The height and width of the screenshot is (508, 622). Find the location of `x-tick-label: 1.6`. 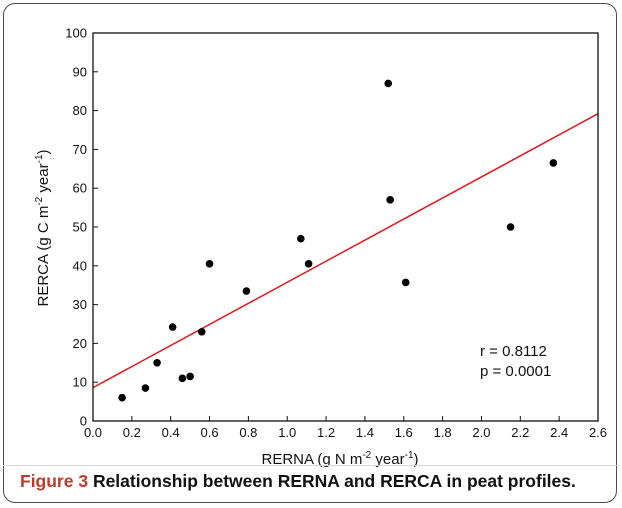

x-tick-label: 1.6 is located at coordinates (404, 432).